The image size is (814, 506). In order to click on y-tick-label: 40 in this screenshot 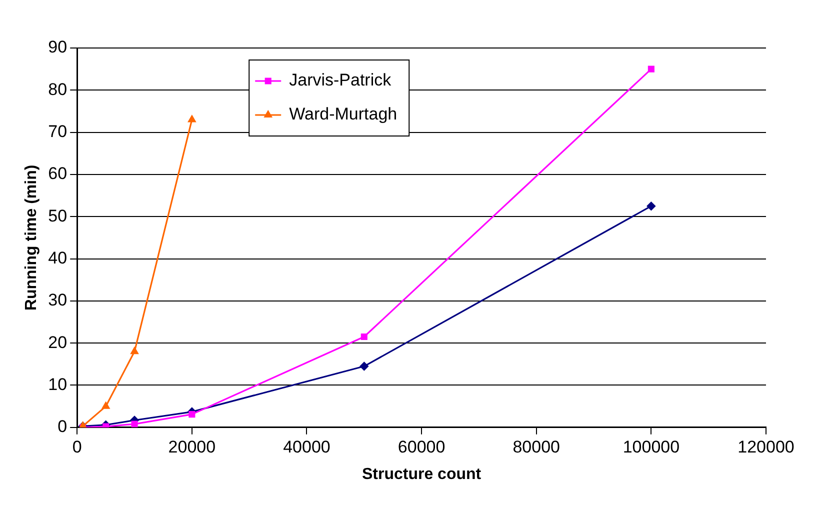, I will do `click(58, 258)`.